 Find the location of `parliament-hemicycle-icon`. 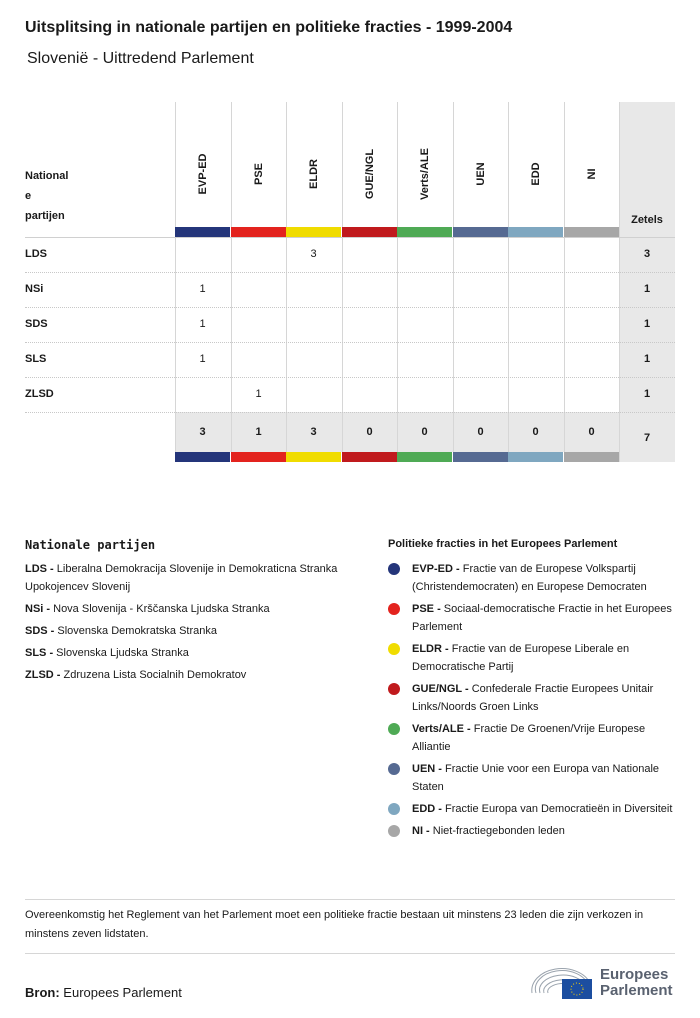

parliament-hemicycle-icon is located at coordinates (561, 983).